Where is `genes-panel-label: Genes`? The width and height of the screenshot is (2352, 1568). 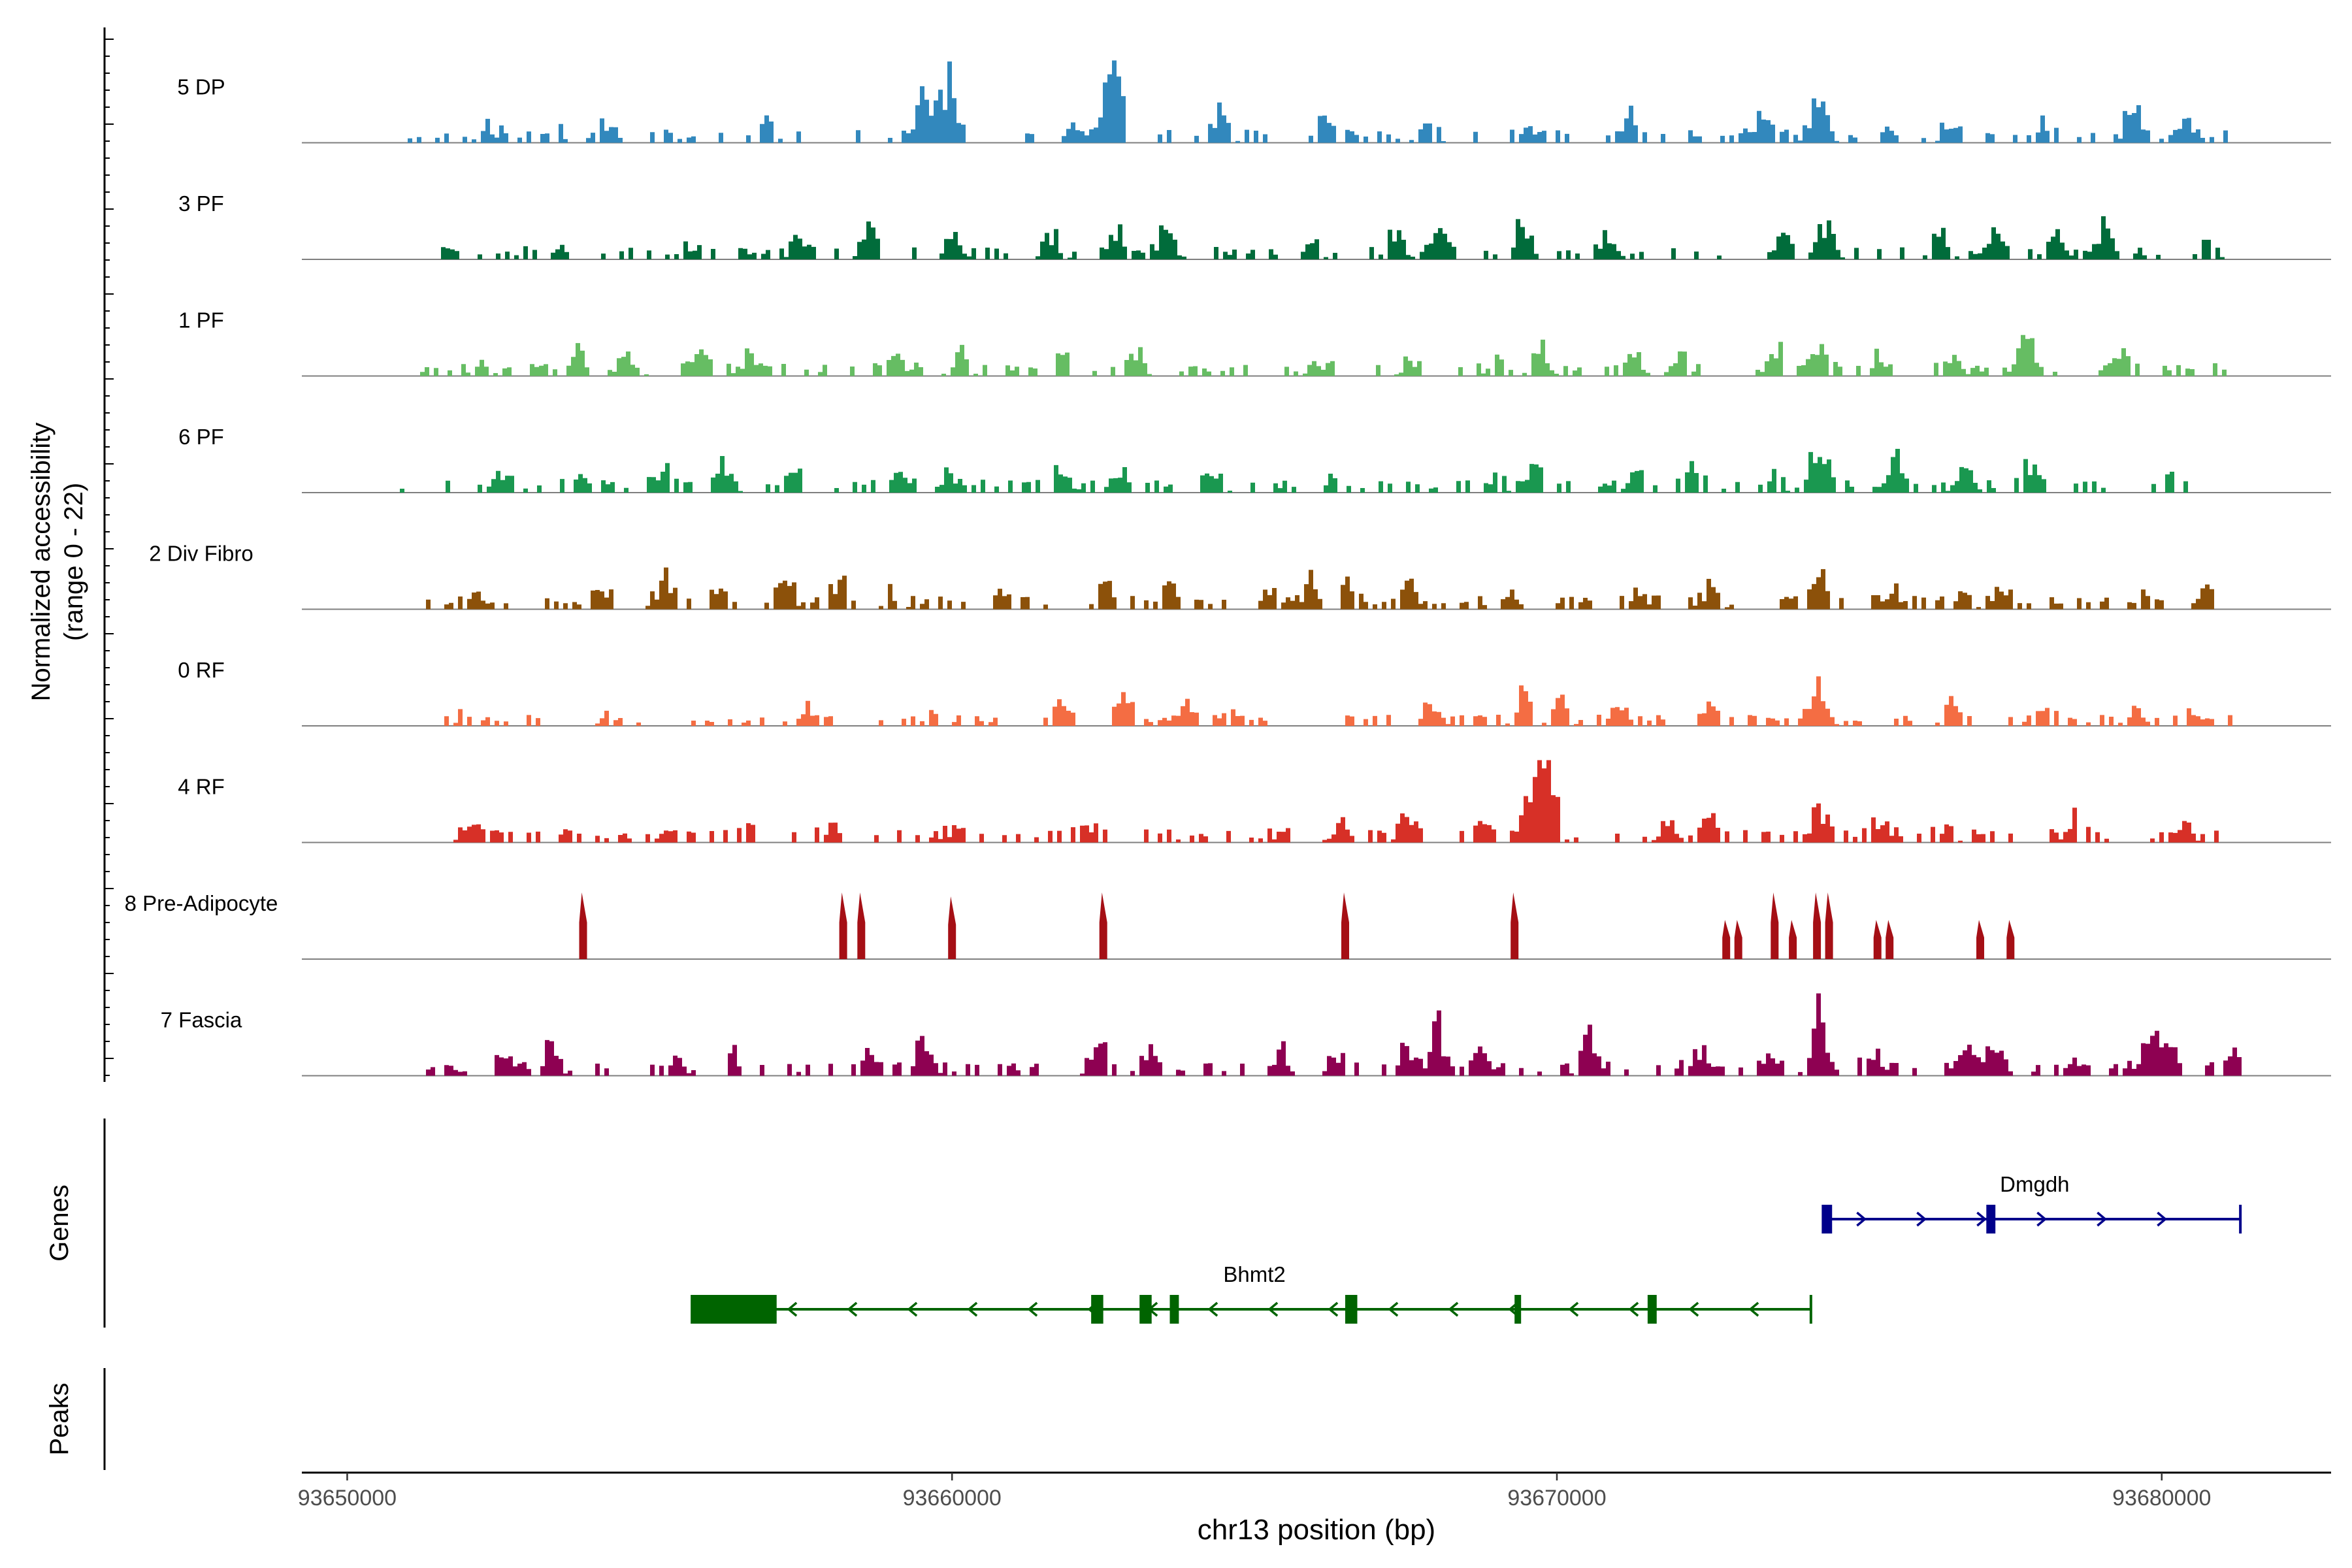
genes-panel-label: Genes is located at coordinates (59, 1223).